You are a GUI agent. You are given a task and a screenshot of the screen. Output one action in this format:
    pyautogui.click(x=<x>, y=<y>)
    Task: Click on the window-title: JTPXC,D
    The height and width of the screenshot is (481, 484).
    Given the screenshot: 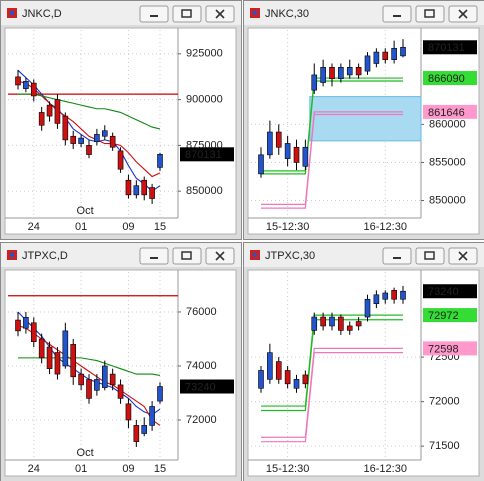 What is the action you would take?
    pyautogui.click(x=45, y=256)
    